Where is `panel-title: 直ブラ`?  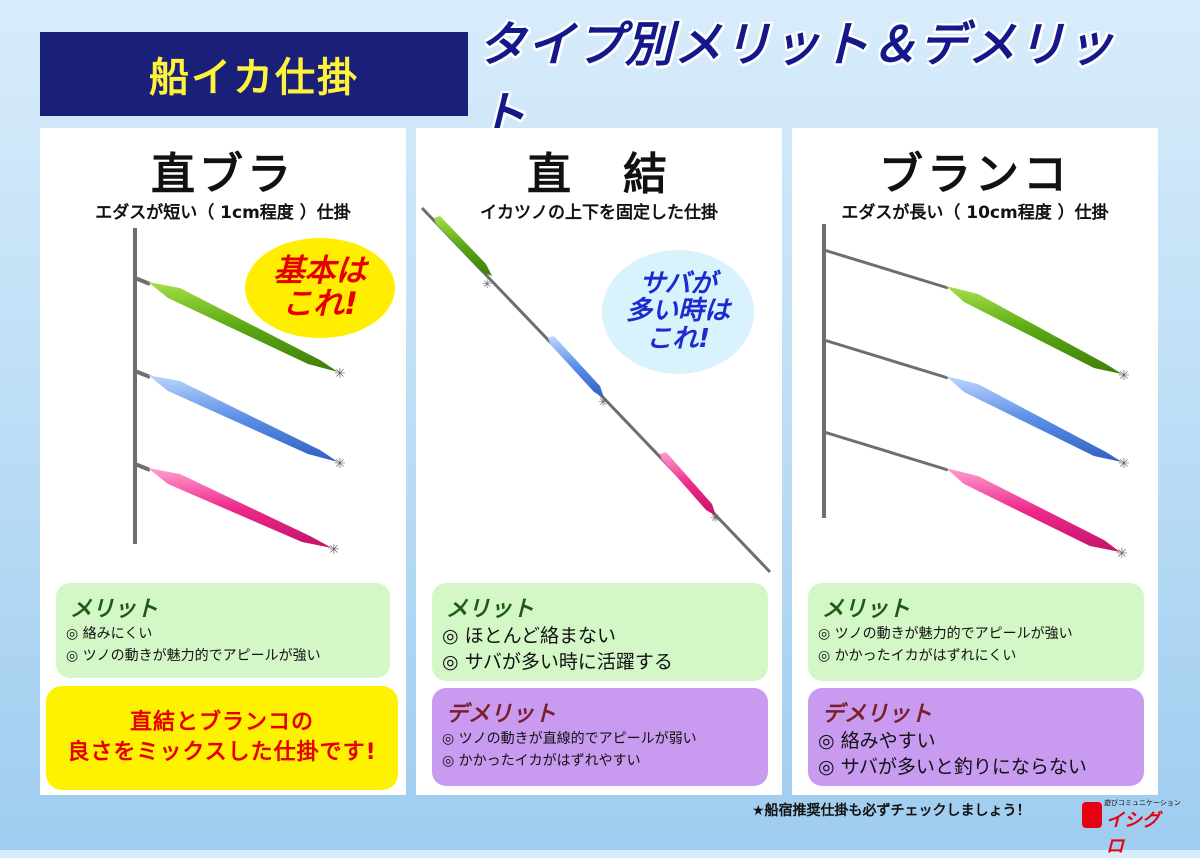 panel-title: 直ブラ is located at coordinates (223, 174).